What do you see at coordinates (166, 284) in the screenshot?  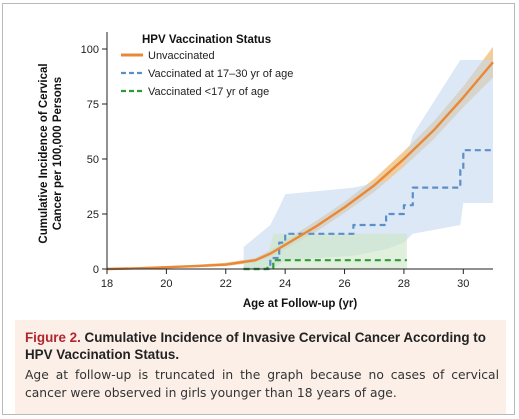 I see `x-tick-label-20: 20` at bounding box center [166, 284].